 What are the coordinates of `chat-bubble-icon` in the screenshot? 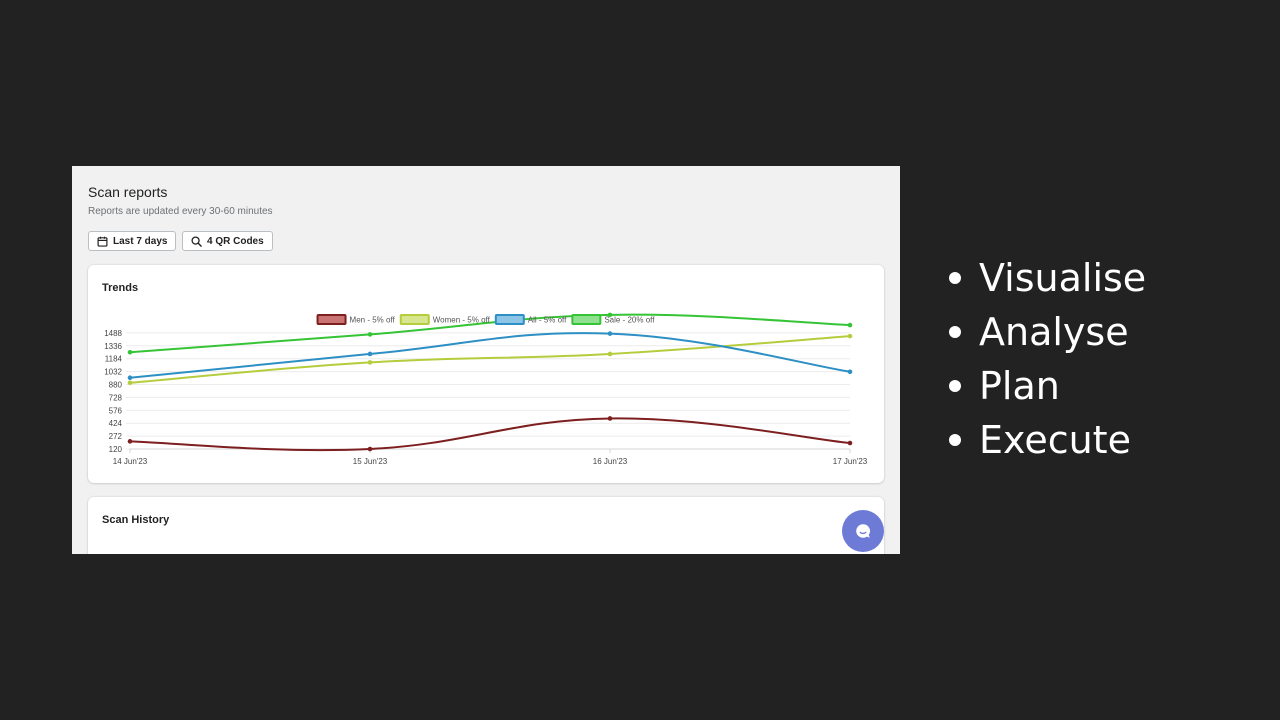 It's located at (863, 531).